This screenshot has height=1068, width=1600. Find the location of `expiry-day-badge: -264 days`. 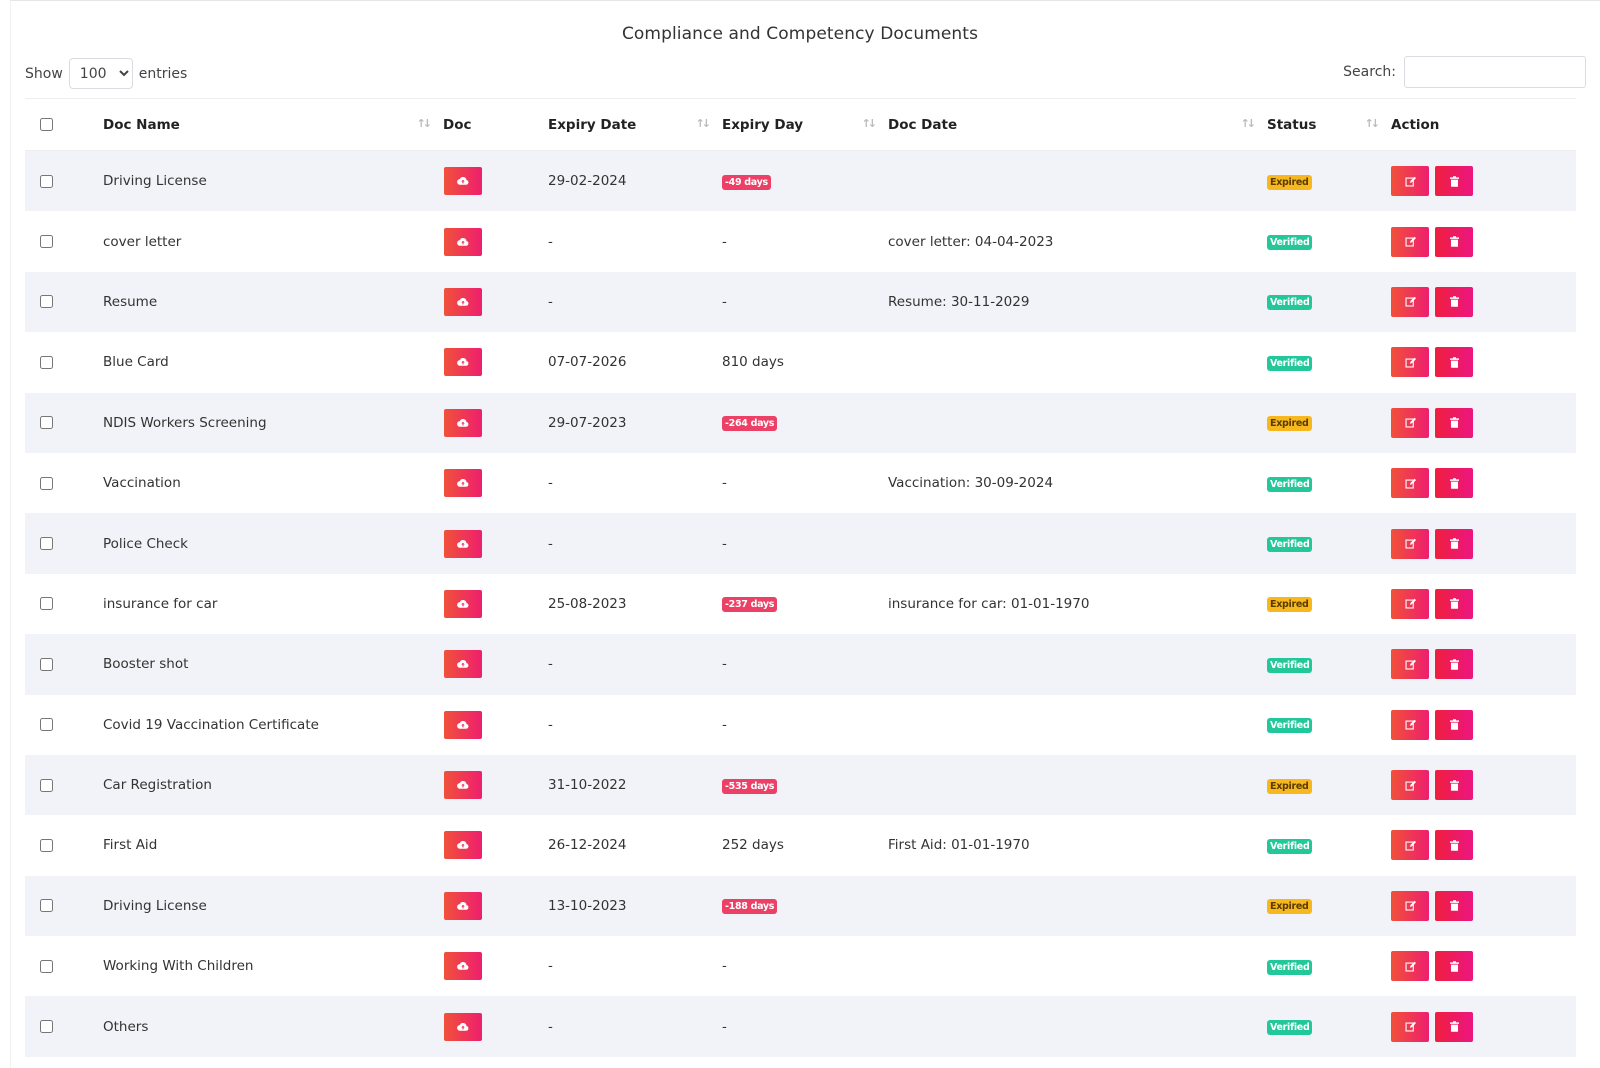

expiry-day-badge: -264 days is located at coordinates (750, 424).